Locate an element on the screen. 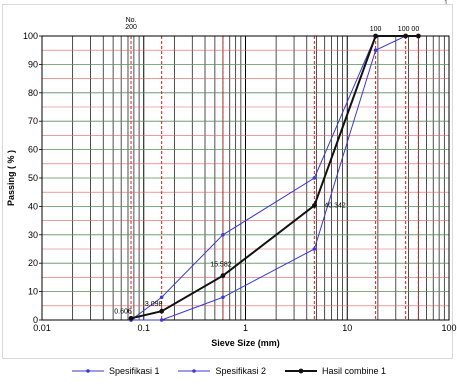  y-tick-label: 50 is located at coordinates (33, 178).